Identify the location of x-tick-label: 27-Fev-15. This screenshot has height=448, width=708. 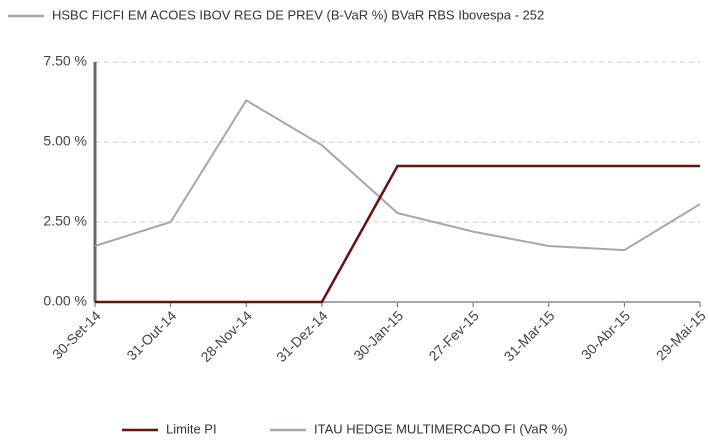
(453, 335).